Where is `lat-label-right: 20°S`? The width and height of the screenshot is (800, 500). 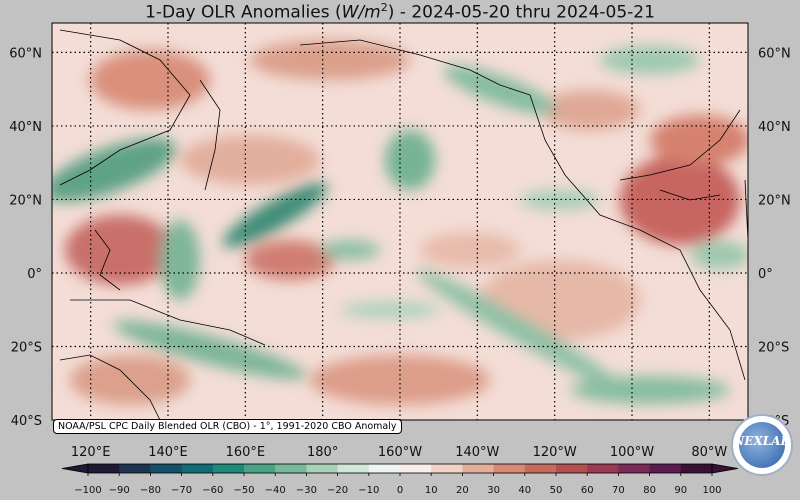 lat-label-right: 20°S is located at coordinates (773, 347).